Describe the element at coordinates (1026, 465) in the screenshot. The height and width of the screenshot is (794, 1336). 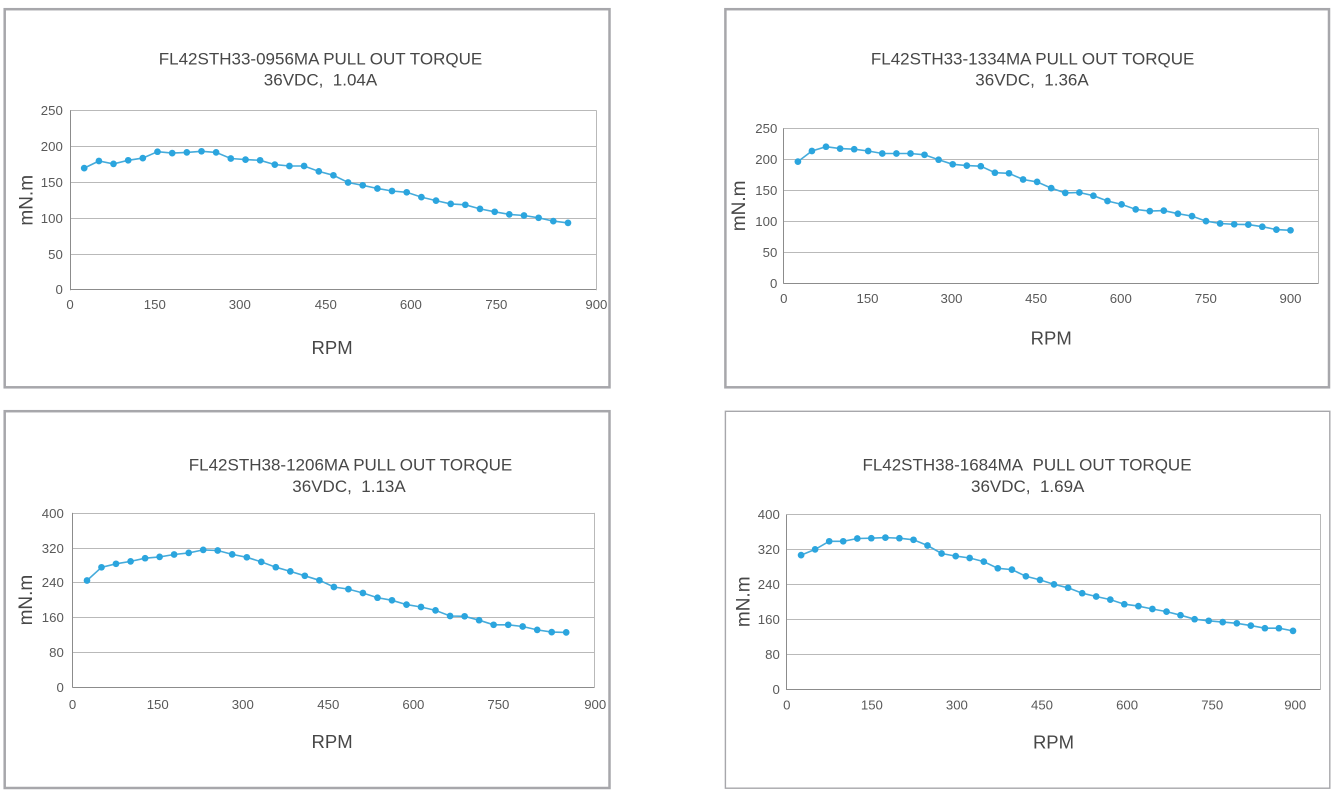
I see `svg-text:FL42STH38-1684MA PULL OUT TOR: FL42STH38-1684MA PULL OUT TORQUE` at that location.